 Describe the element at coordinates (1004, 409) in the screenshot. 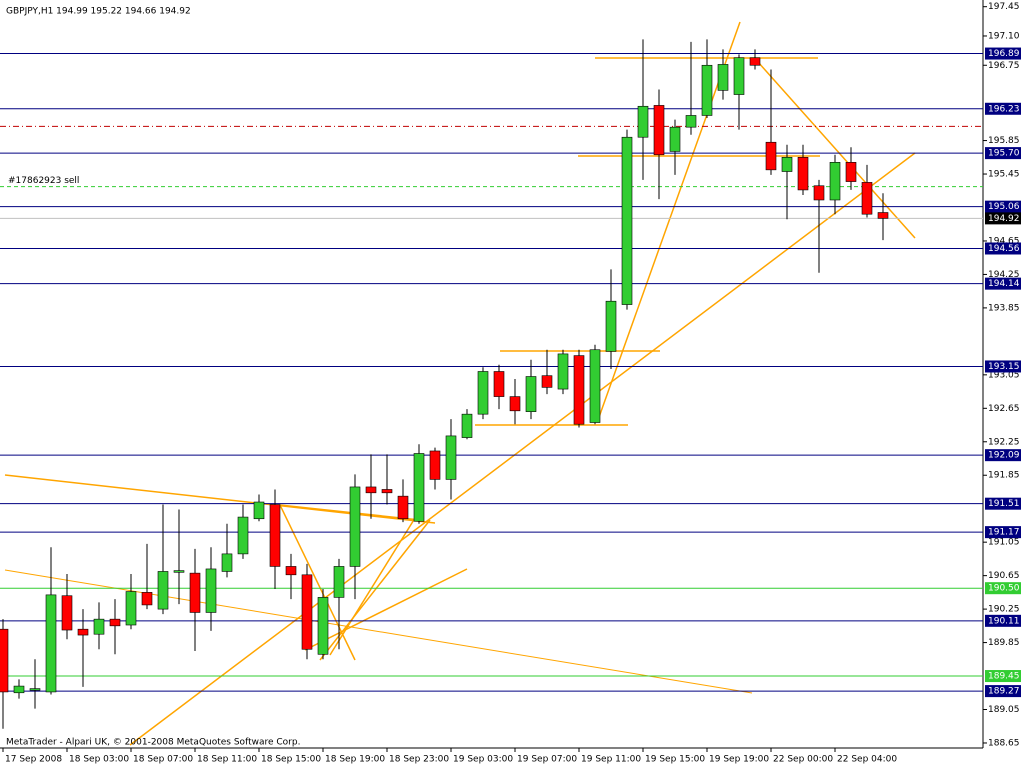

I see `y-tick-label: 192.65` at that location.